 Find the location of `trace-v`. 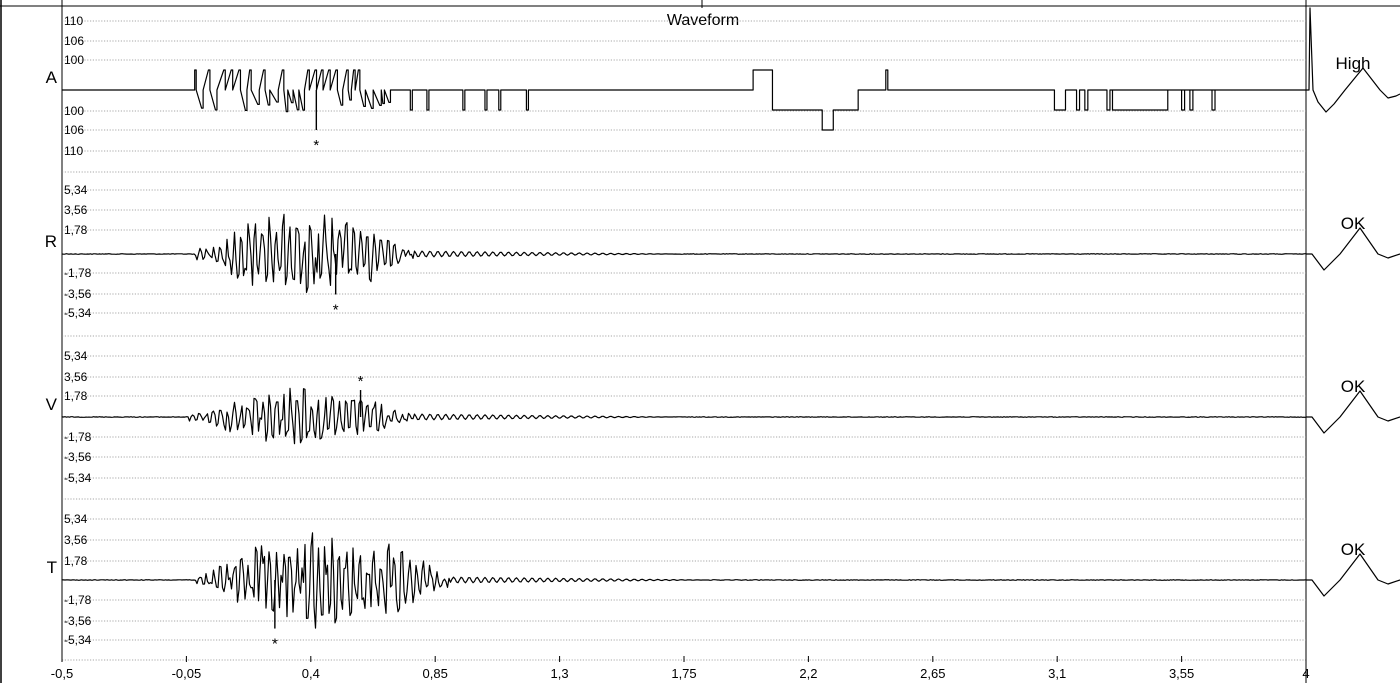

trace-v is located at coordinates (683, 416).